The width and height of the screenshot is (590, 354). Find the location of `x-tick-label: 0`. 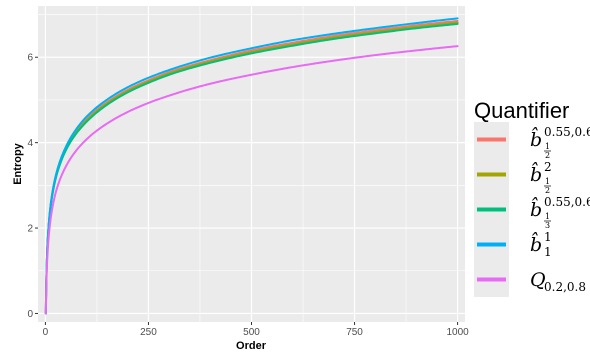

x-tick-label: 0 is located at coordinates (46, 332).